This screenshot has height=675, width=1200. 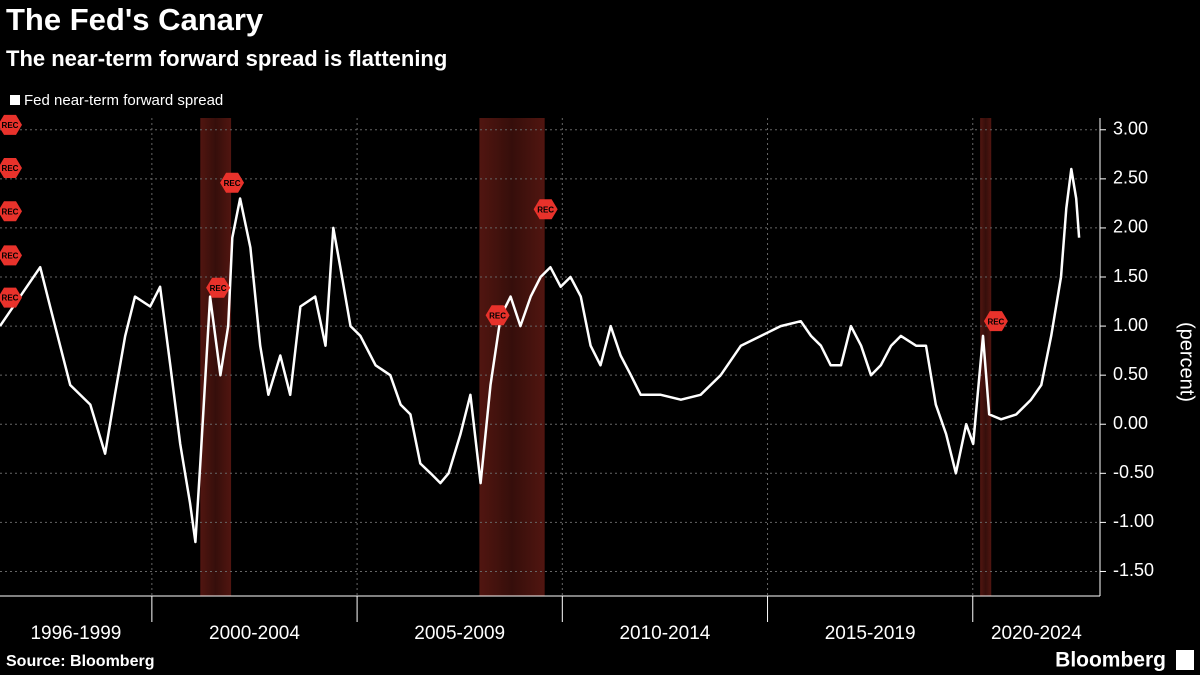 What do you see at coordinates (1133, 521) in the screenshot?
I see `y-tick-label: -1.00` at bounding box center [1133, 521].